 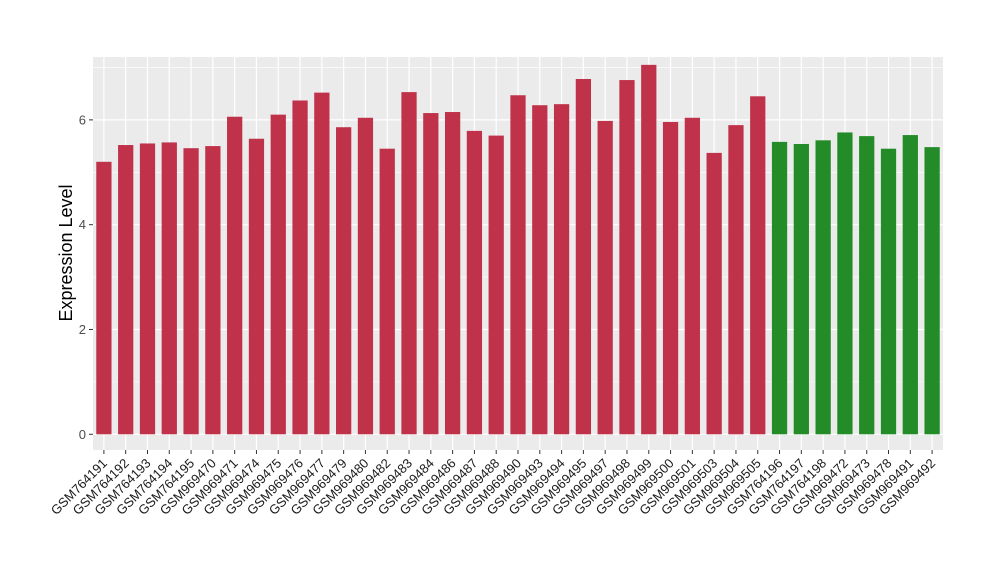 What do you see at coordinates (82, 329) in the screenshot?
I see `y-tick-label: 2` at bounding box center [82, 329].